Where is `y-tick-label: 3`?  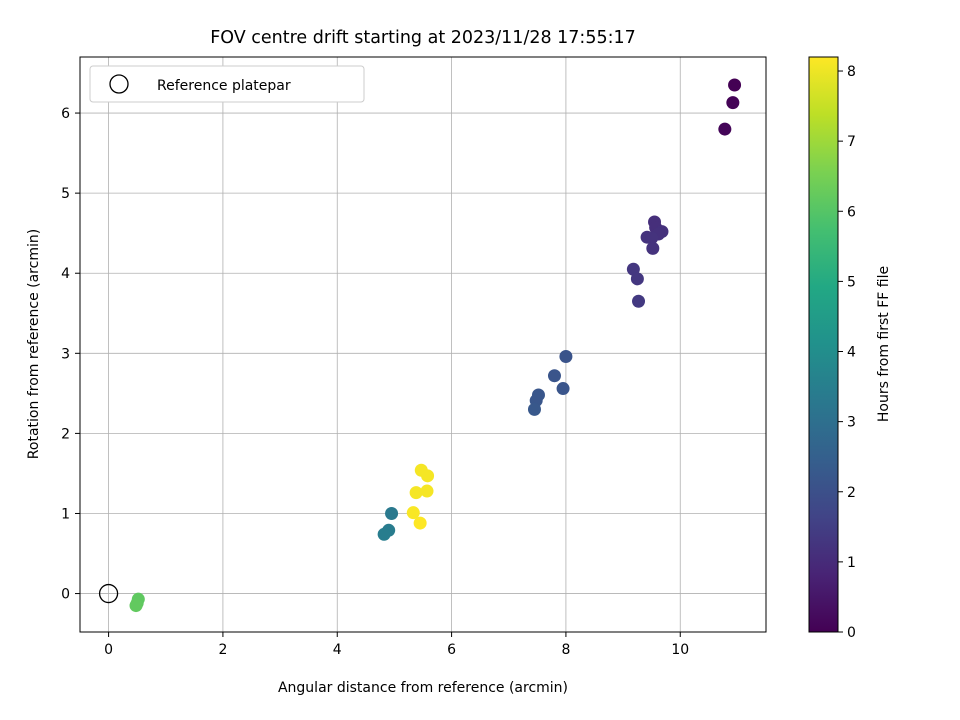 y-tick-label: 3 is located at coordinates (65, 354).